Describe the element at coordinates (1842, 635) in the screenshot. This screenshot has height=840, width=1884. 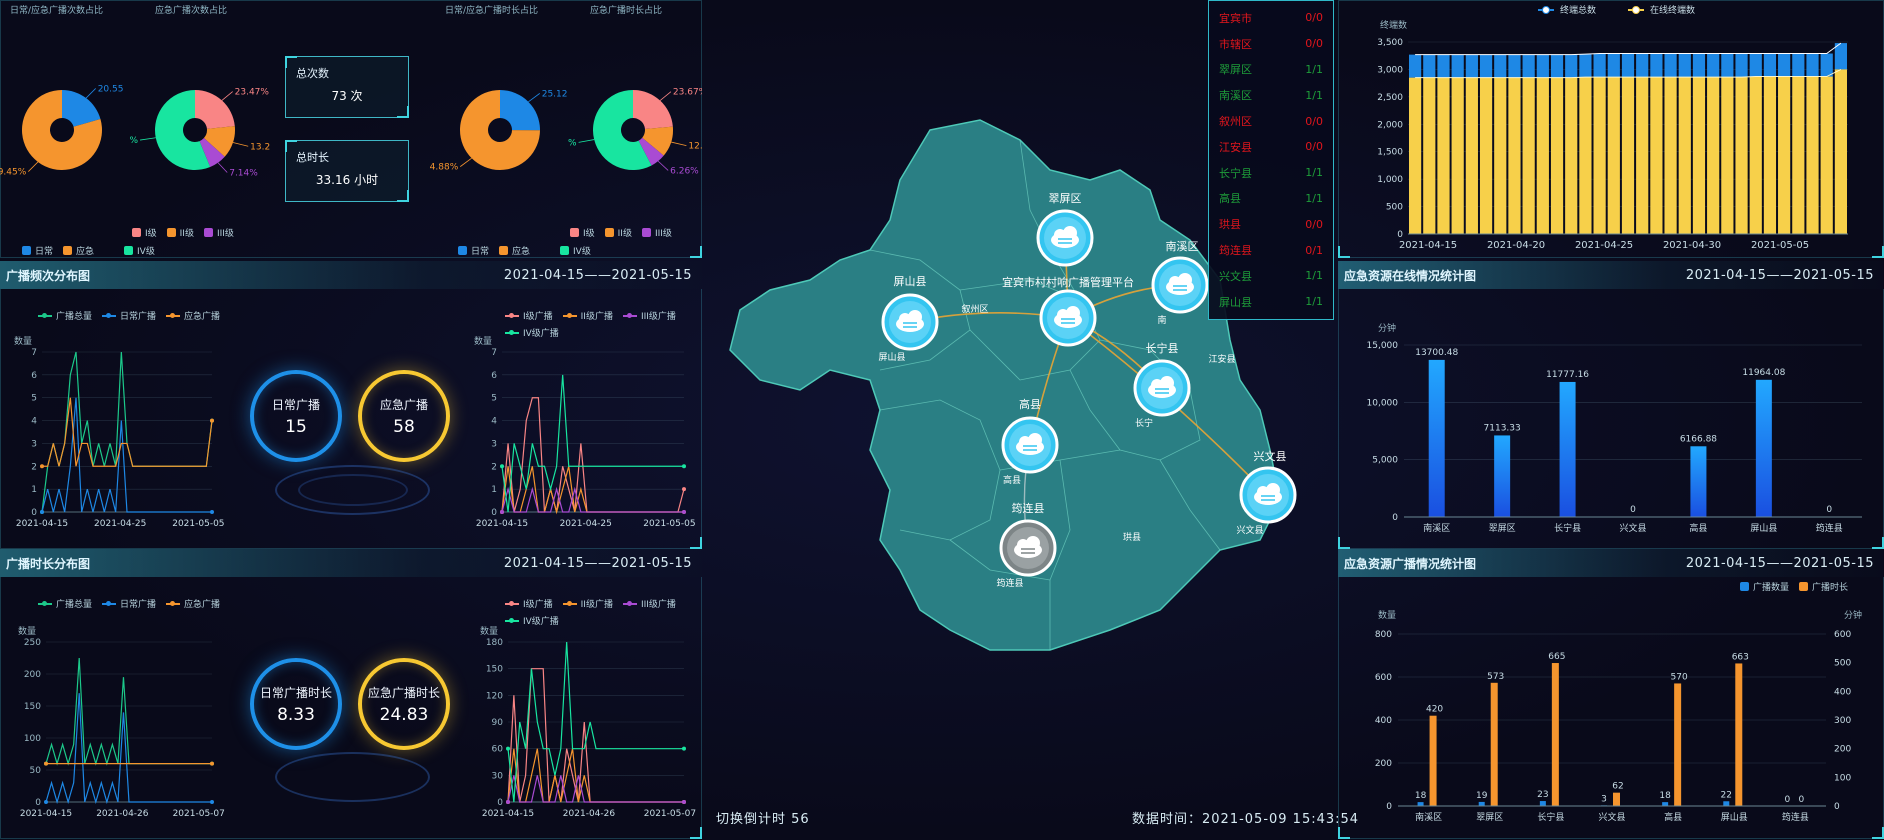
I see `y2-tick-label: 600` at that location.